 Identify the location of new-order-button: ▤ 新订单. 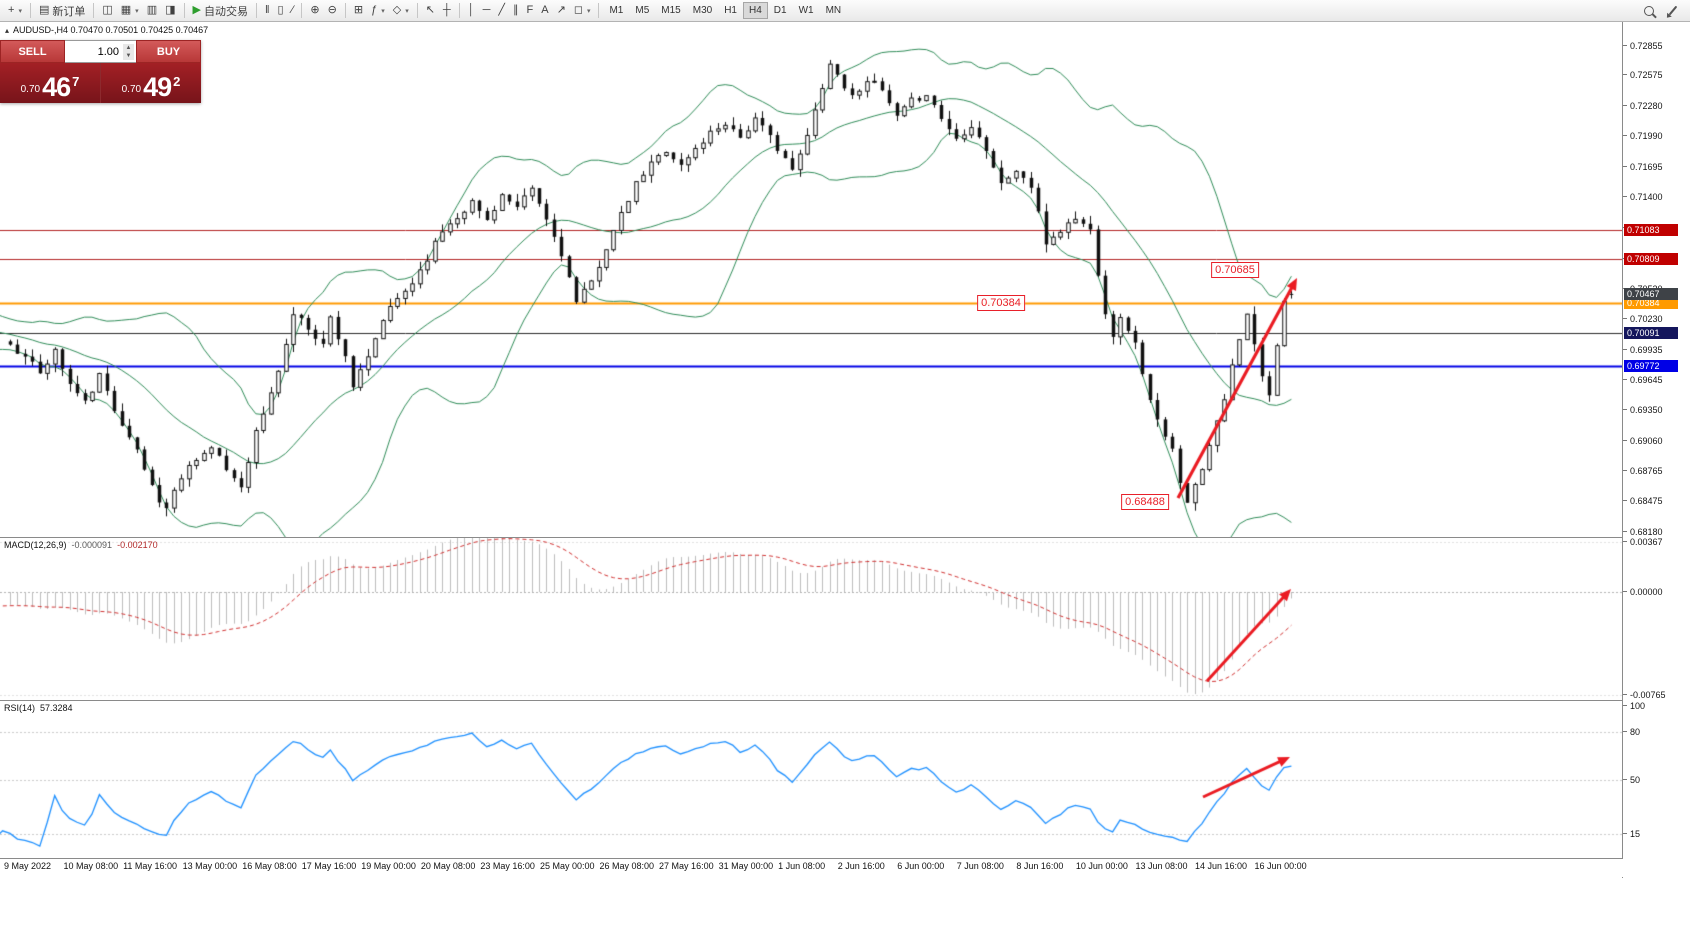
(62, 10).